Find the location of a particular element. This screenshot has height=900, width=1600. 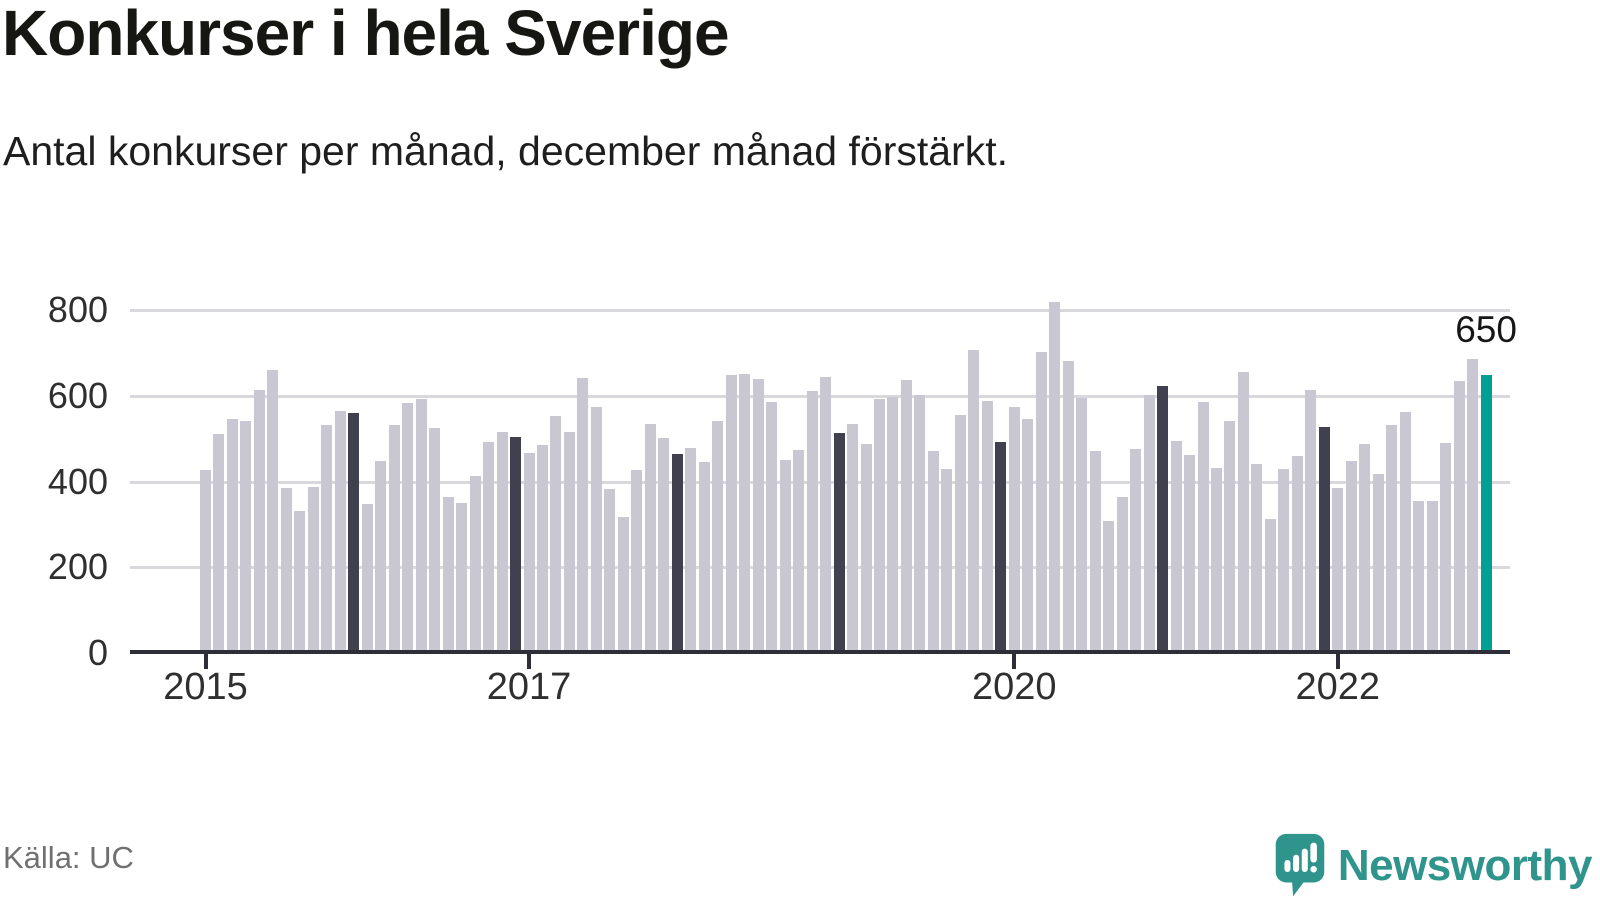

bar-latest-month is located at coordinates (1486, 514).